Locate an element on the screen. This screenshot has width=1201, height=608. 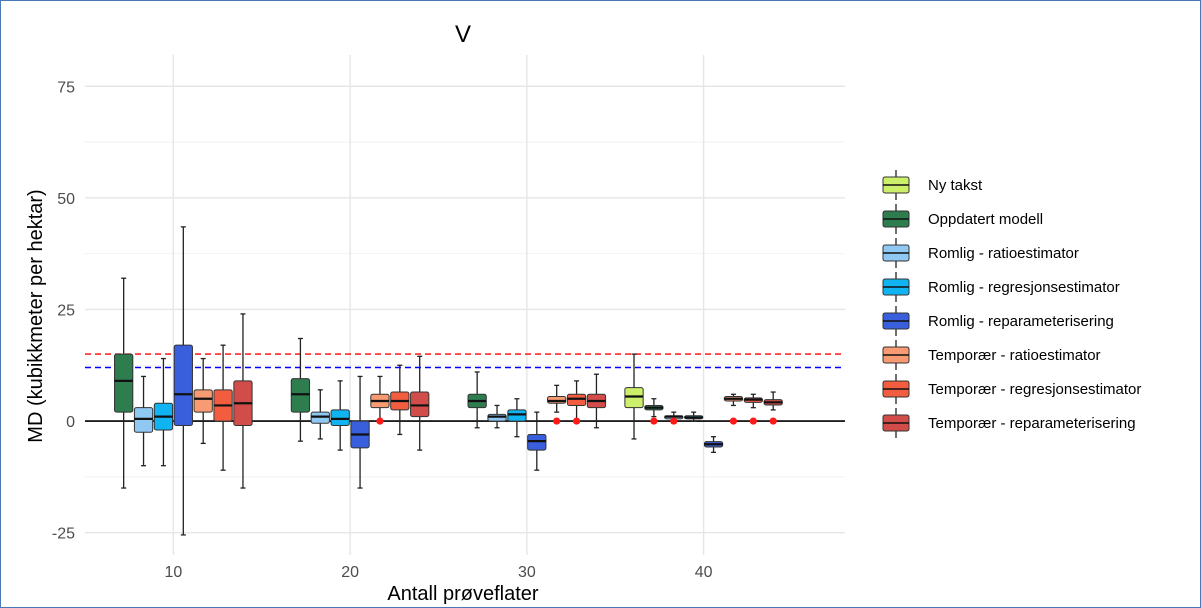
reference-lines is located at coordinates (465, 387).